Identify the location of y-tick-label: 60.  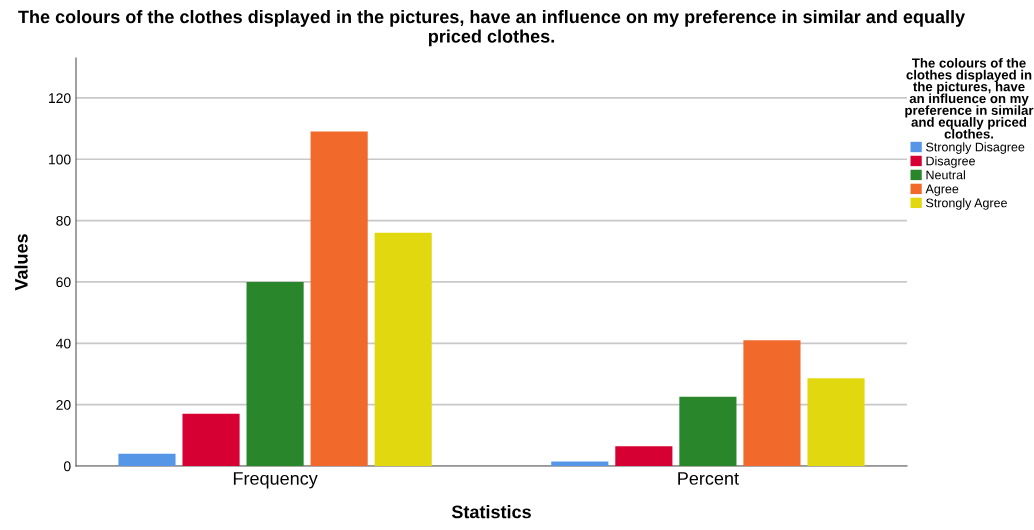
(63, 282).